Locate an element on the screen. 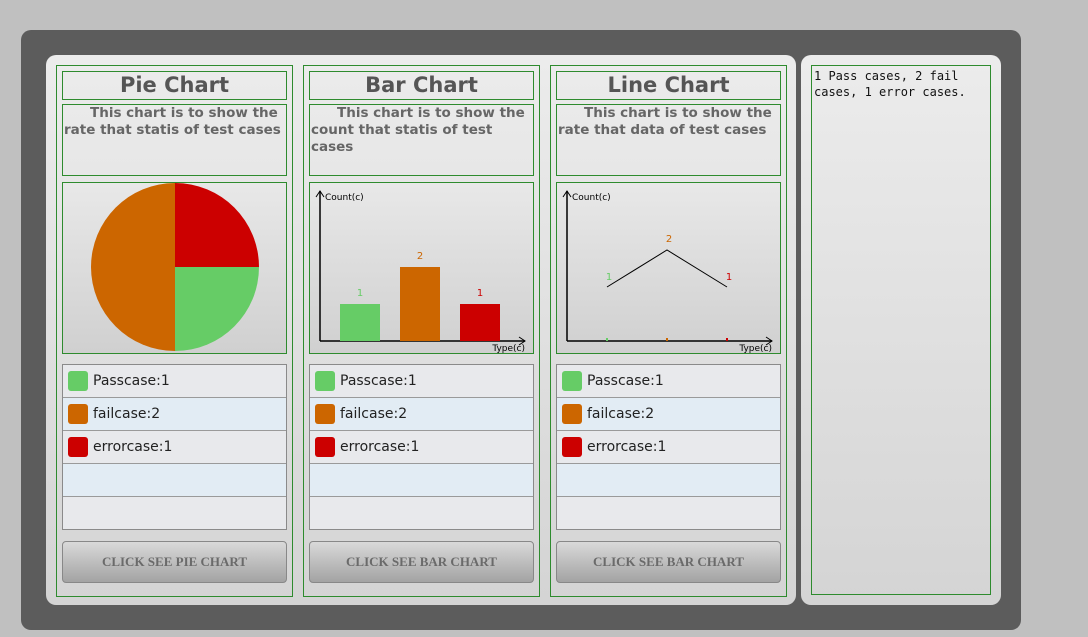  bar-errorcase is located at coordinates (480, 322).